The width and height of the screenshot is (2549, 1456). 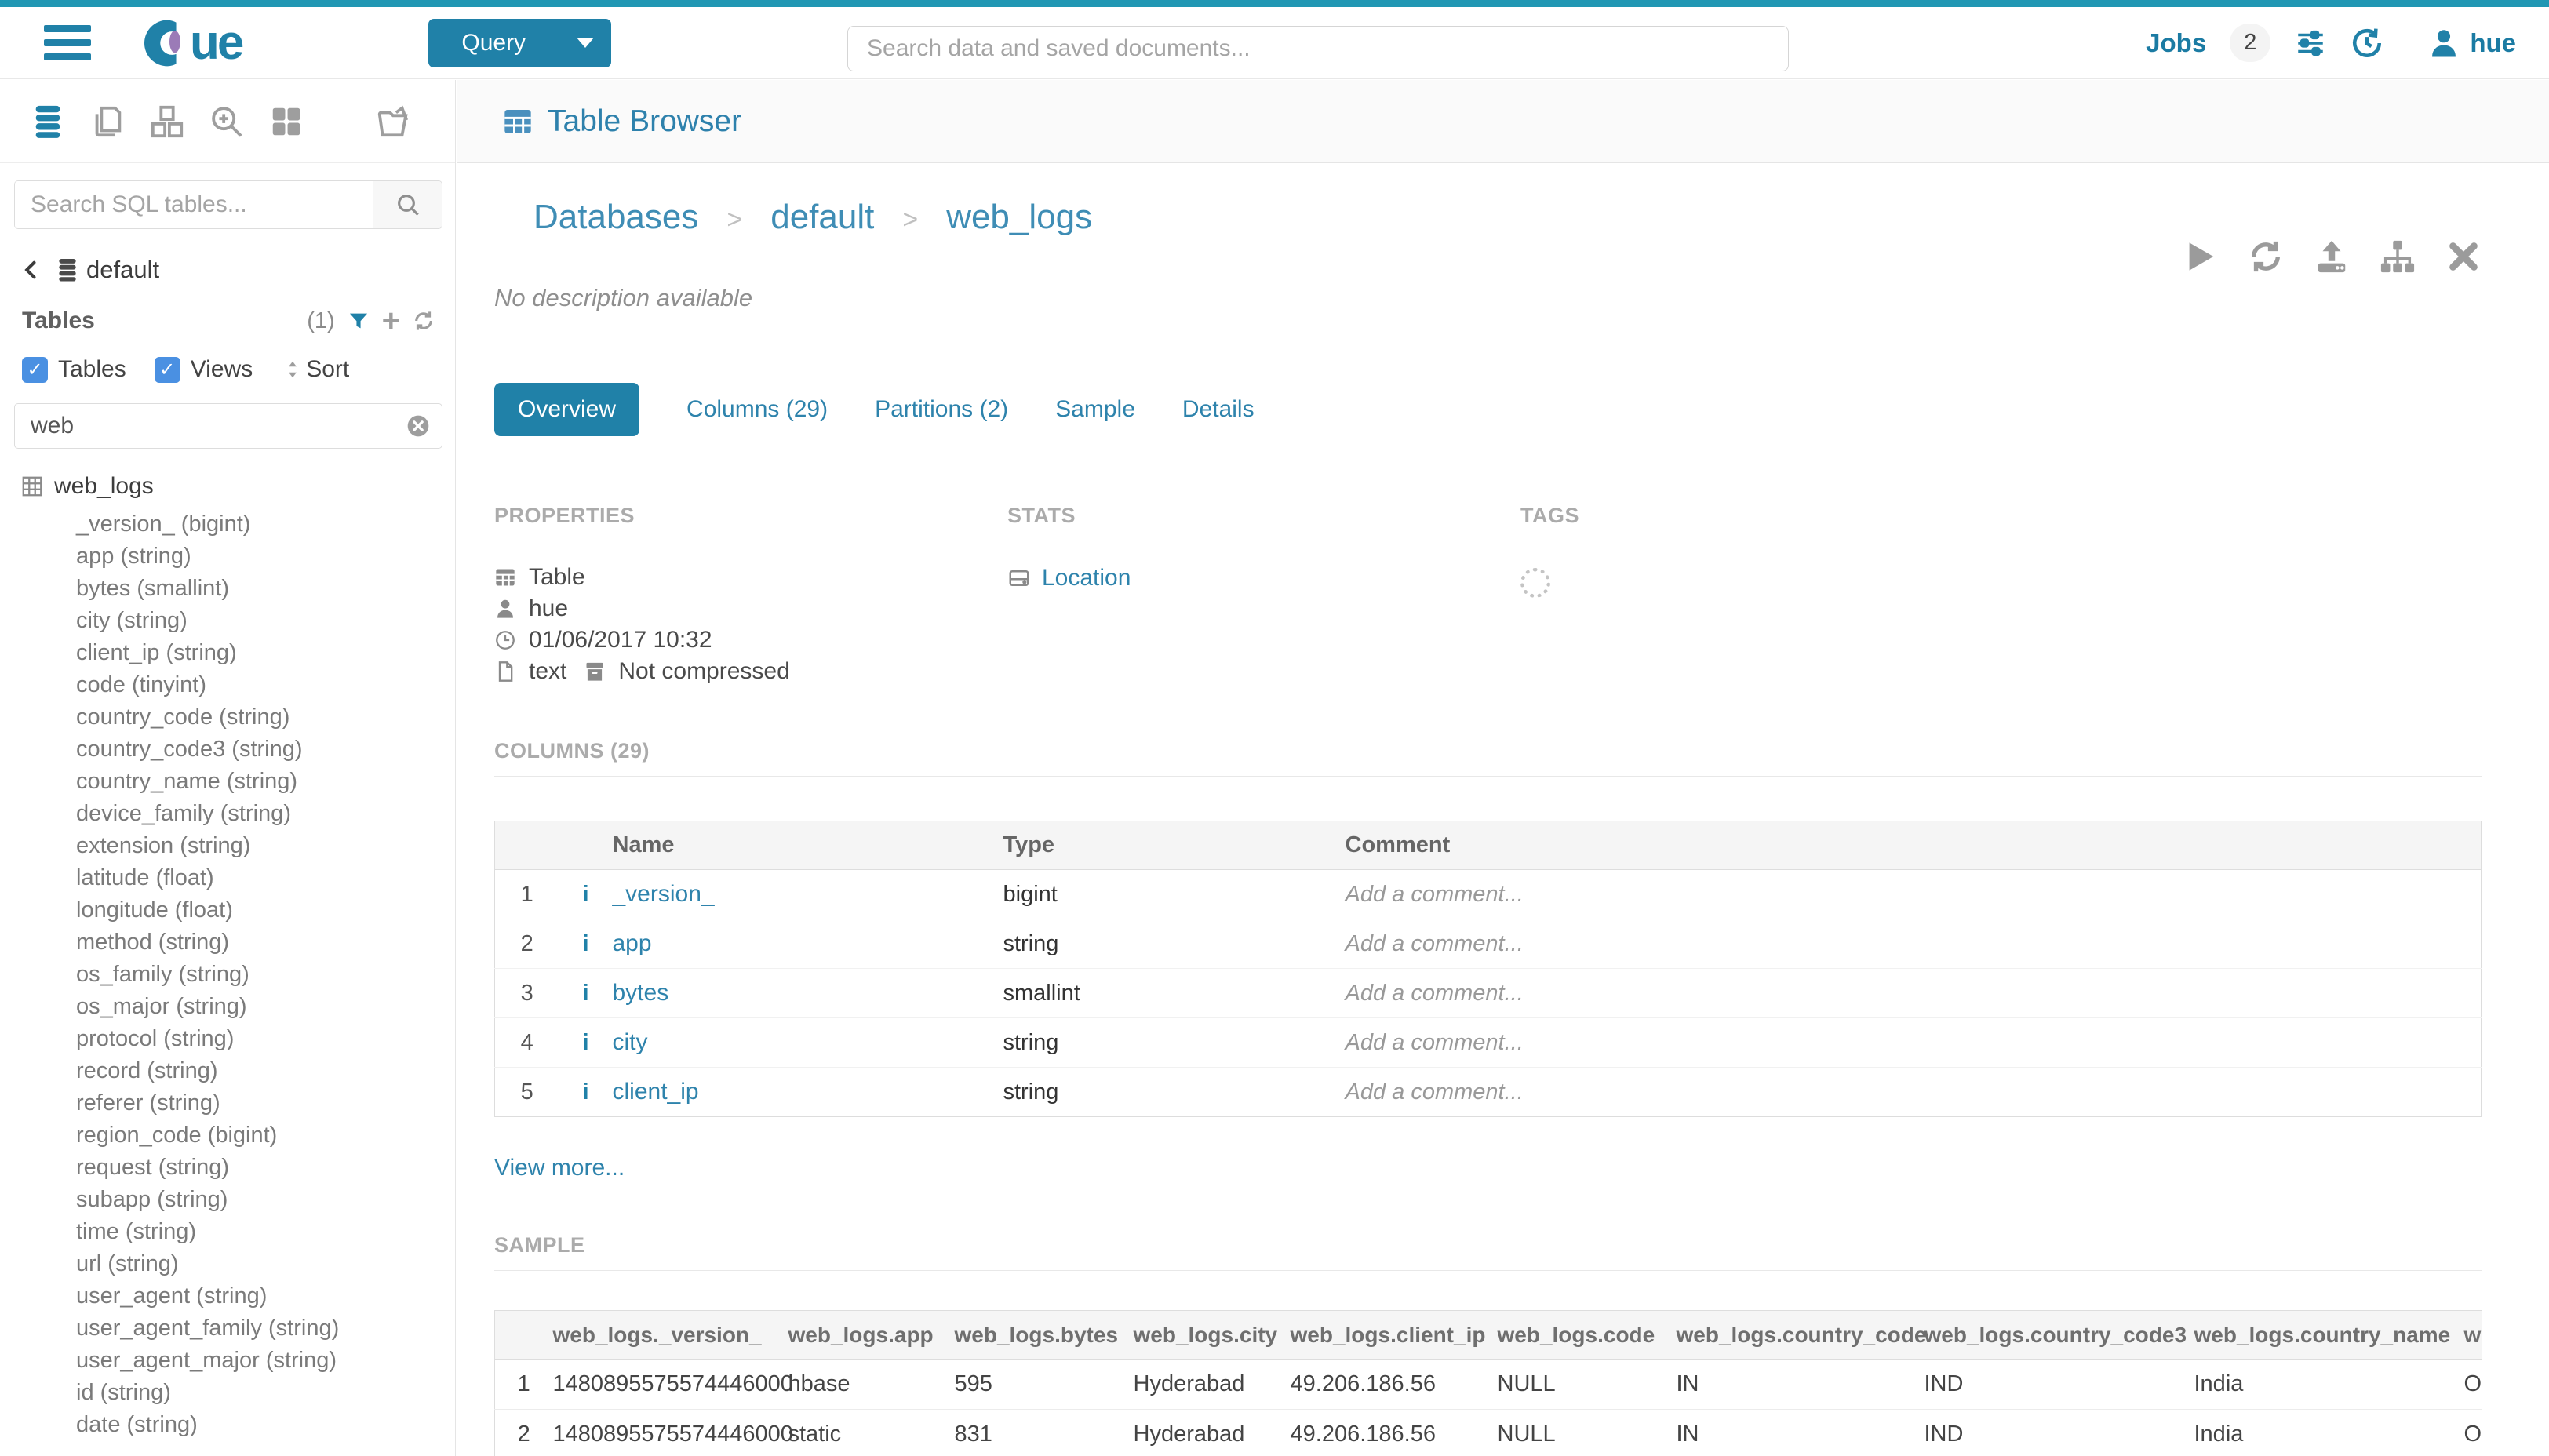 What do you see at coordinates (167, 369) in the screenshot?
I see `views-checkbox: ✓` at bounding box center [167, 369].